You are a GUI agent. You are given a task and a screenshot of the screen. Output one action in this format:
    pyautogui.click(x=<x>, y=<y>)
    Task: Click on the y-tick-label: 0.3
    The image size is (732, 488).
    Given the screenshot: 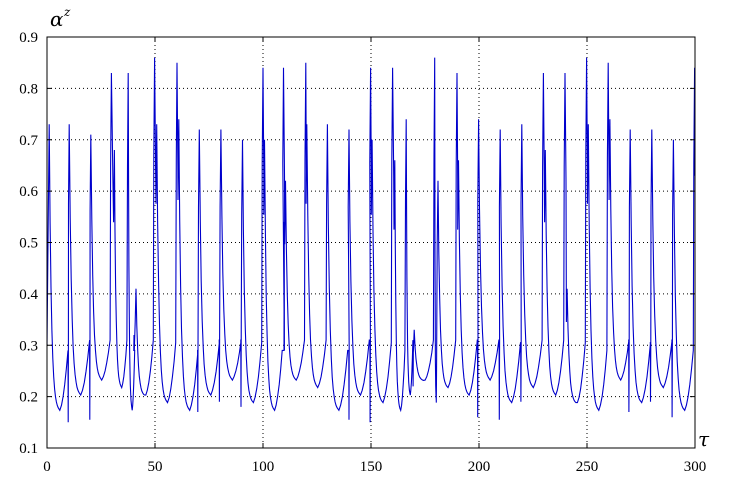 What is the action you would take?
    pyautogui.click(x=28, y=346)
    